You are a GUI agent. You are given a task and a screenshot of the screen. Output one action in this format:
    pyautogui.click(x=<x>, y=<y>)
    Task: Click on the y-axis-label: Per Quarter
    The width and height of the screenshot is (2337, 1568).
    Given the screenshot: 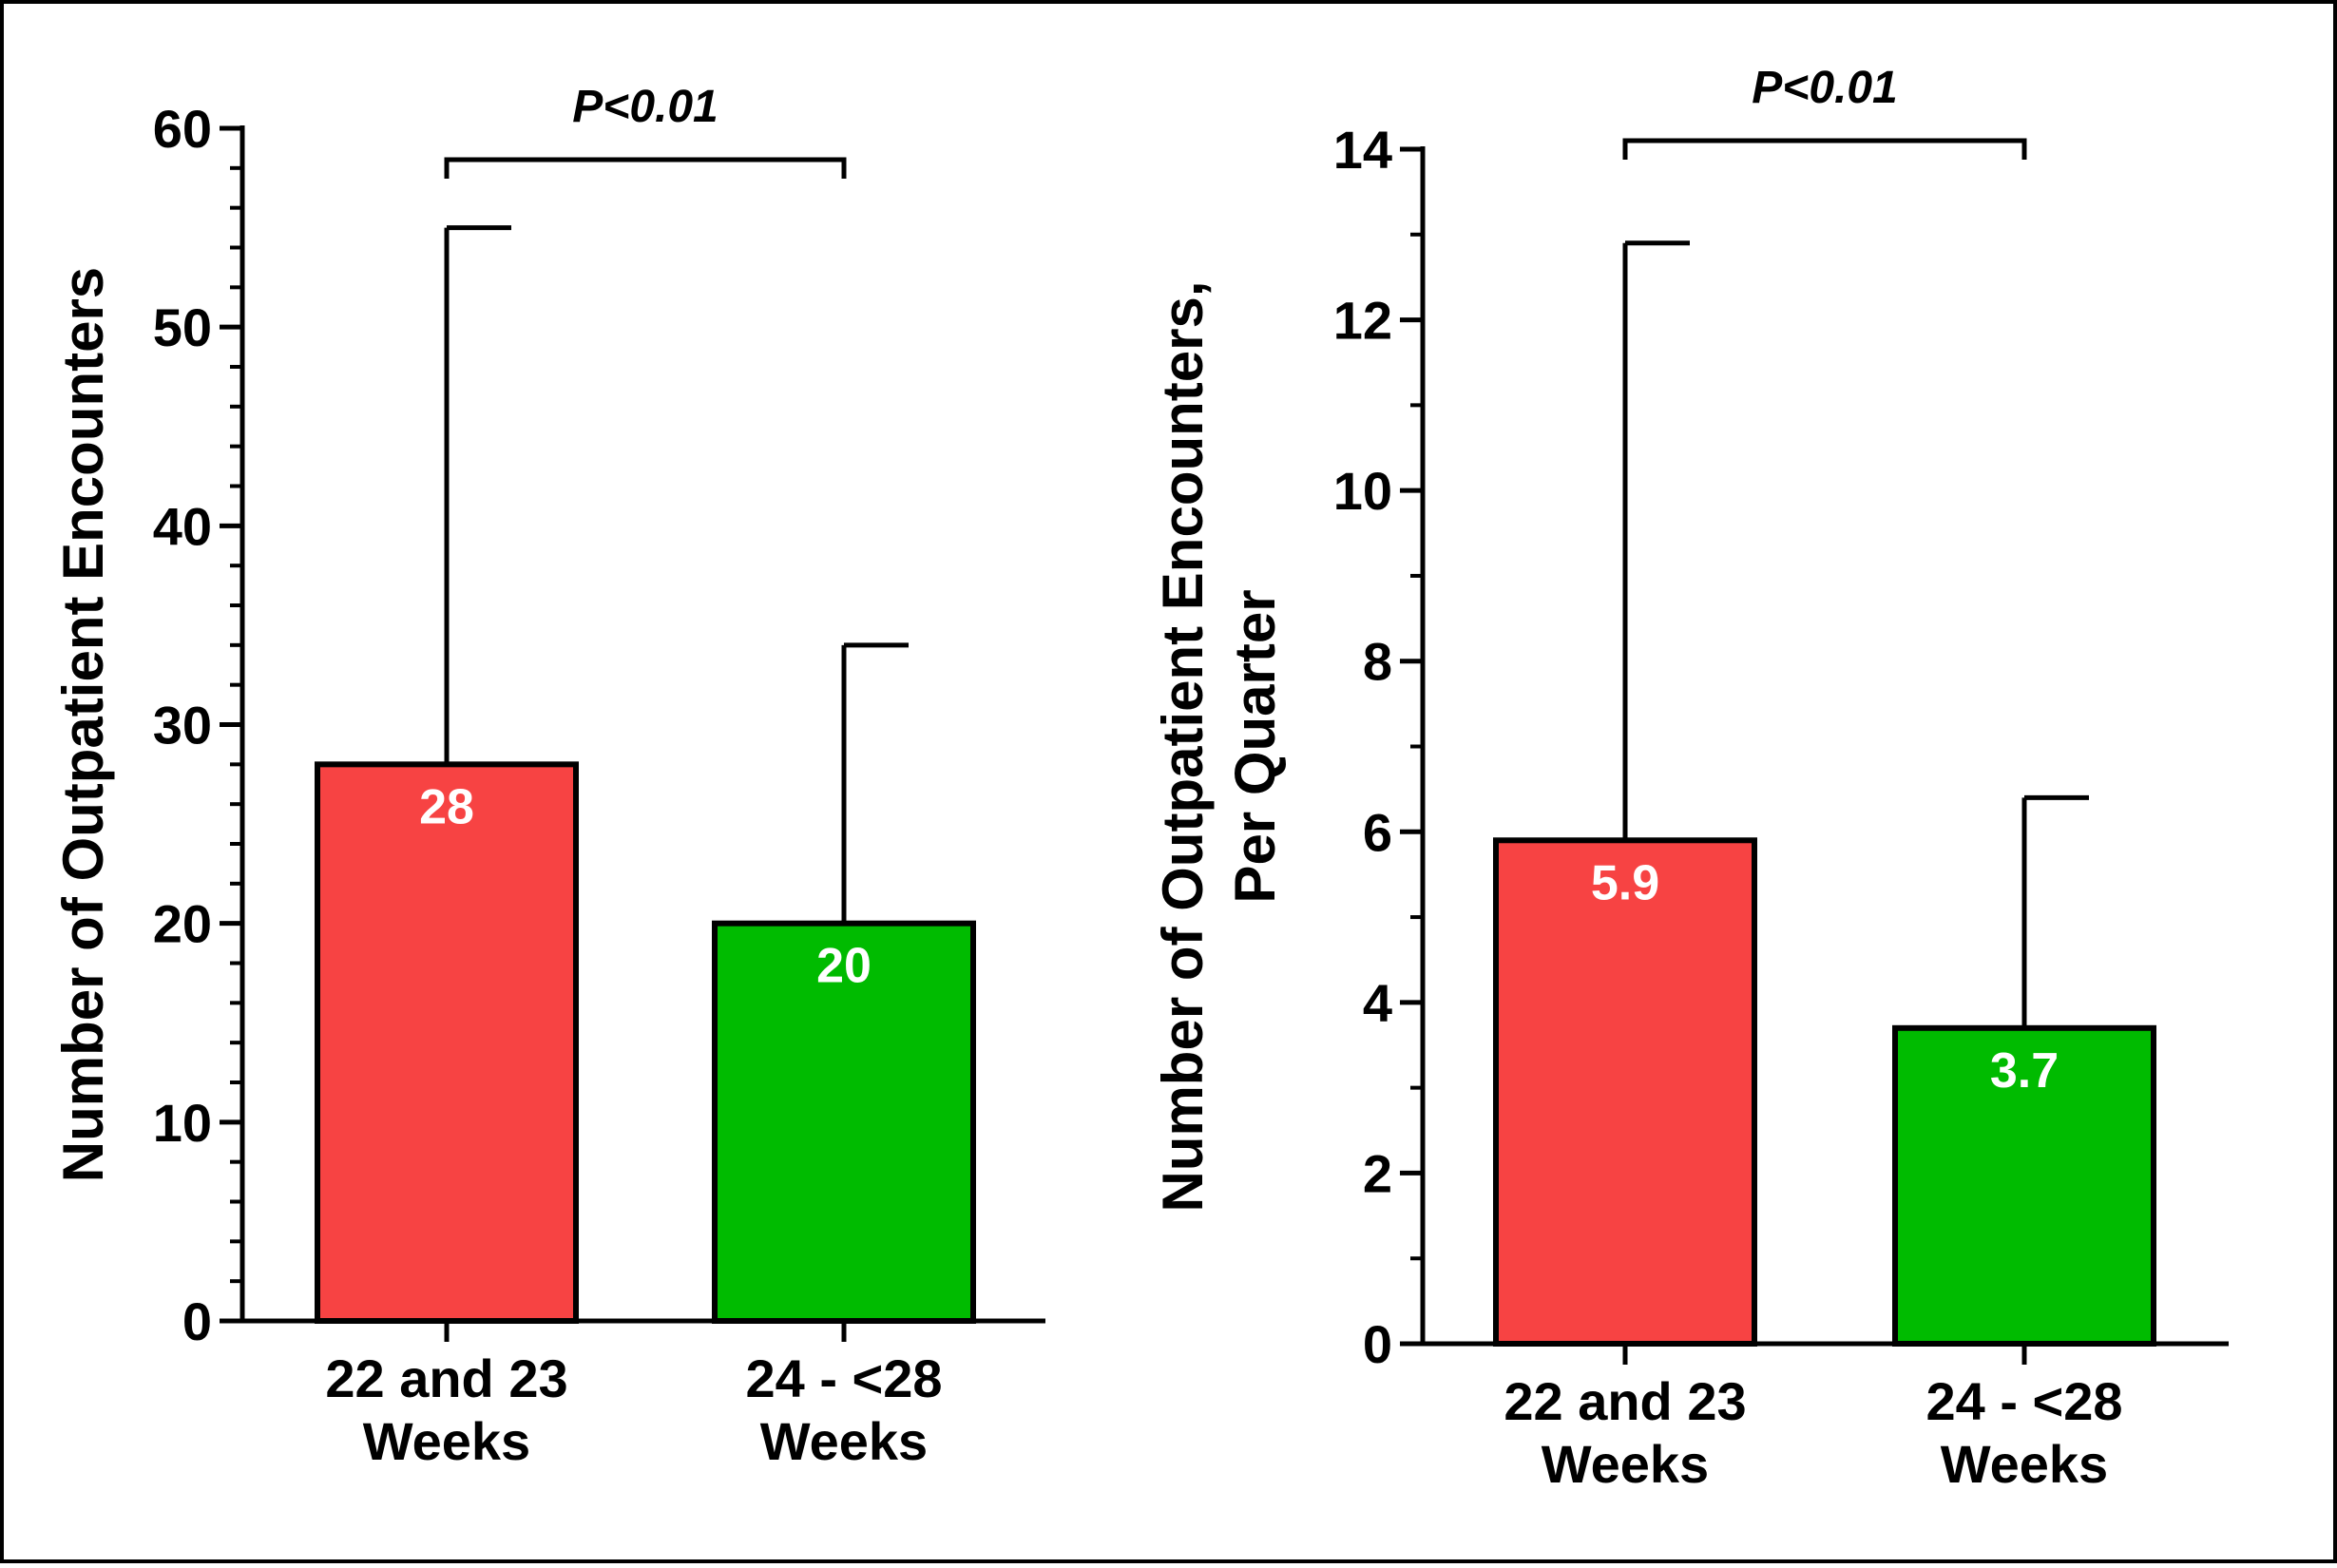 What is the action you would take?
    pyautogui.click(x=1255, y=746)
    